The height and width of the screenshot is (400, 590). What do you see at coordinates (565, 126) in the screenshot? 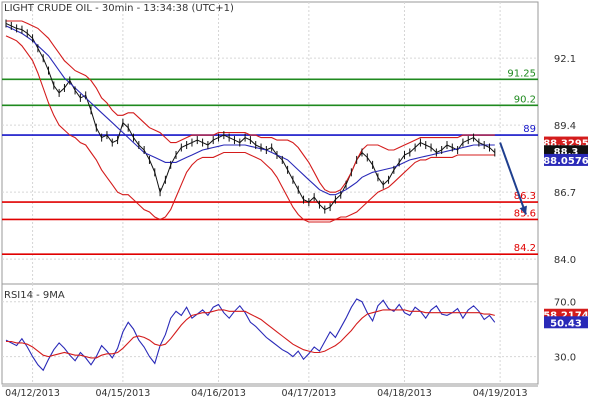
I see `y-tick-label-main: 89.4` at bounding box center [565, 126].